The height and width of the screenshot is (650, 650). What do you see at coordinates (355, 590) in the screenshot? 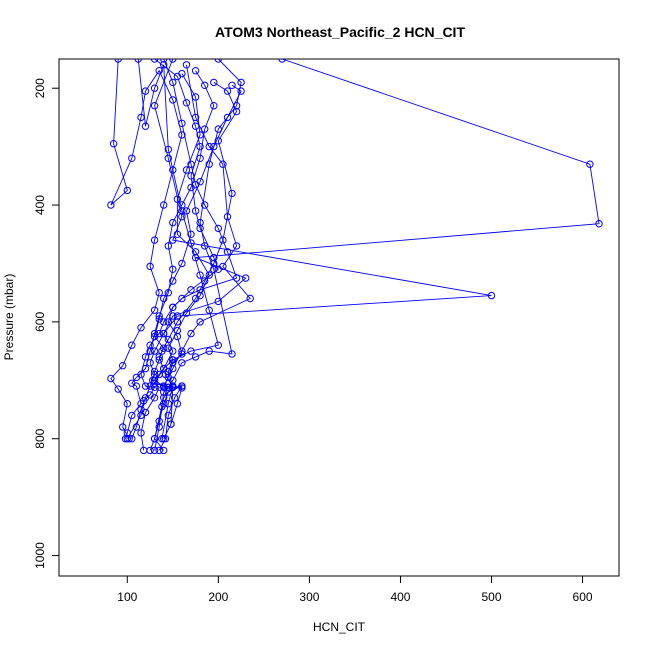
I see `x-axis: 100 200 300 400 500 600` at bounding box center [355, 590].